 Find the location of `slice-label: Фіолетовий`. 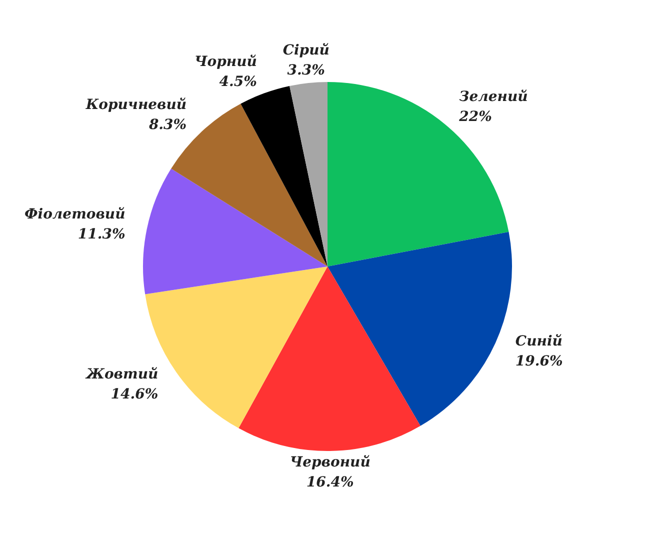

slice-label: Фіолетовий is located at coordinates (75, 214).